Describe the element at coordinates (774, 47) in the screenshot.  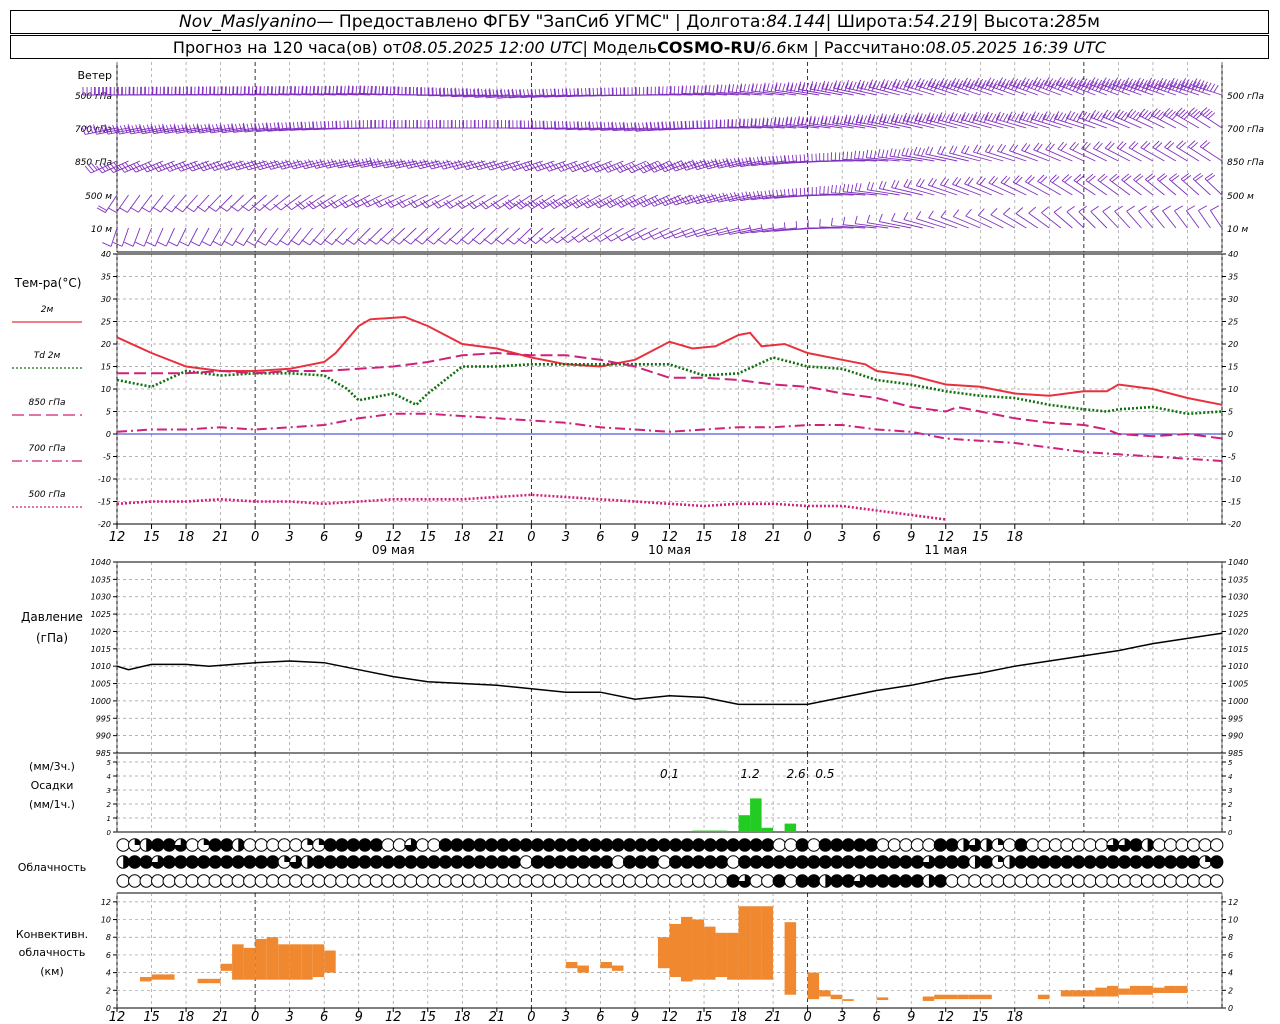
I see `model-resolution: 6.6` at that location.